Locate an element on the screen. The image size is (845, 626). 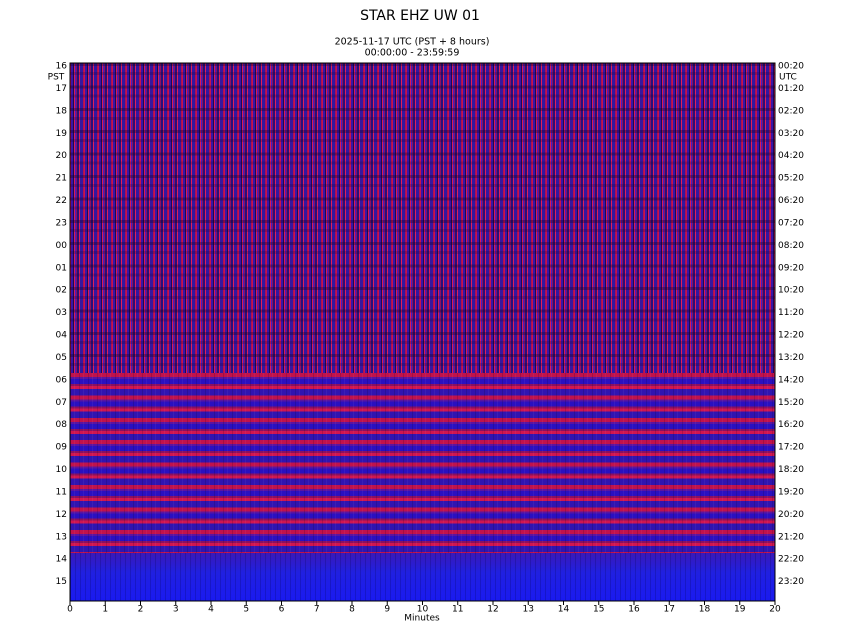
row-label-utc: 16:20 is located at coordinates (791, 425).